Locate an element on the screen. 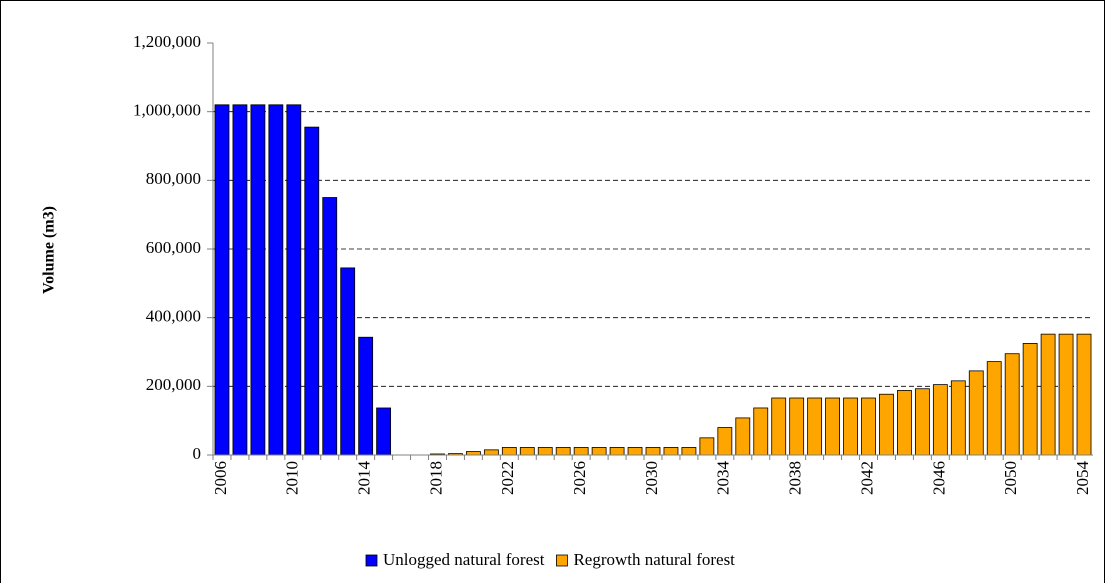  x-tick-label: 2030 is located at coordinates (651, 478).